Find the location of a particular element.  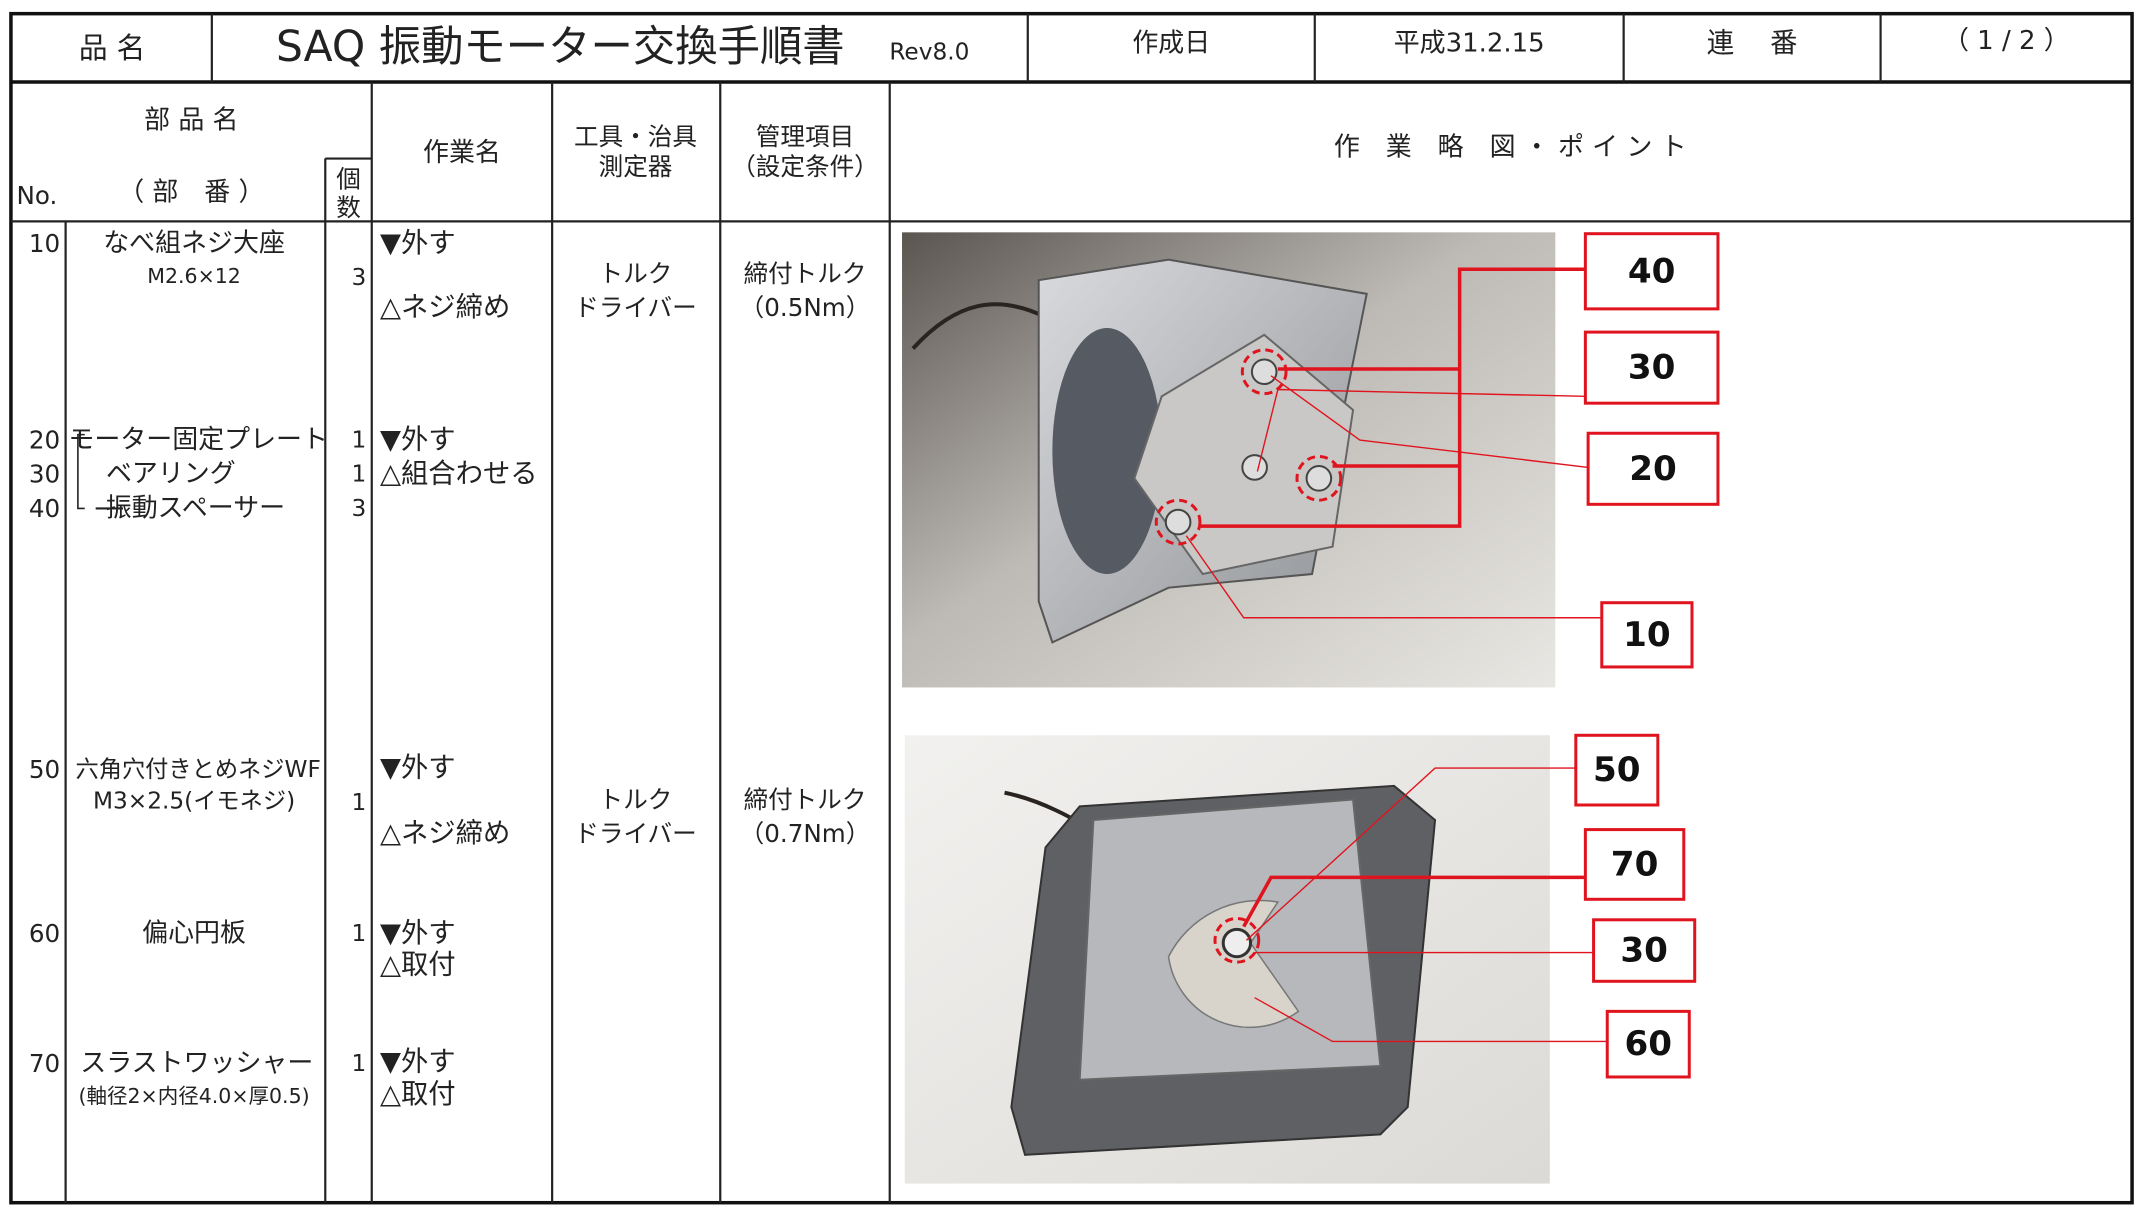

label-date: 作成日 is located at coordinates (1171, 44).